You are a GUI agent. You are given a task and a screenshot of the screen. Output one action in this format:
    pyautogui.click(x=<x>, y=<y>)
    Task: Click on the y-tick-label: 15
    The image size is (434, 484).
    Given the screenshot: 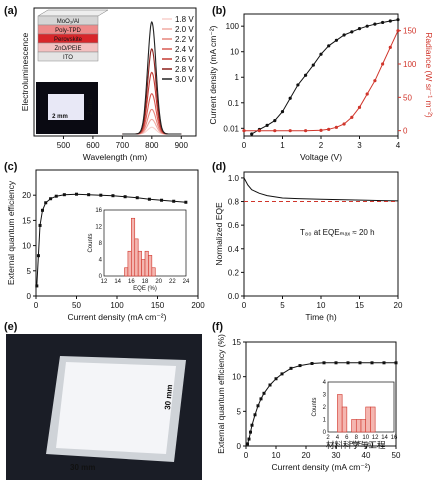 What is the action you would take?
    pyautogui.click(x=236, y=342)
    